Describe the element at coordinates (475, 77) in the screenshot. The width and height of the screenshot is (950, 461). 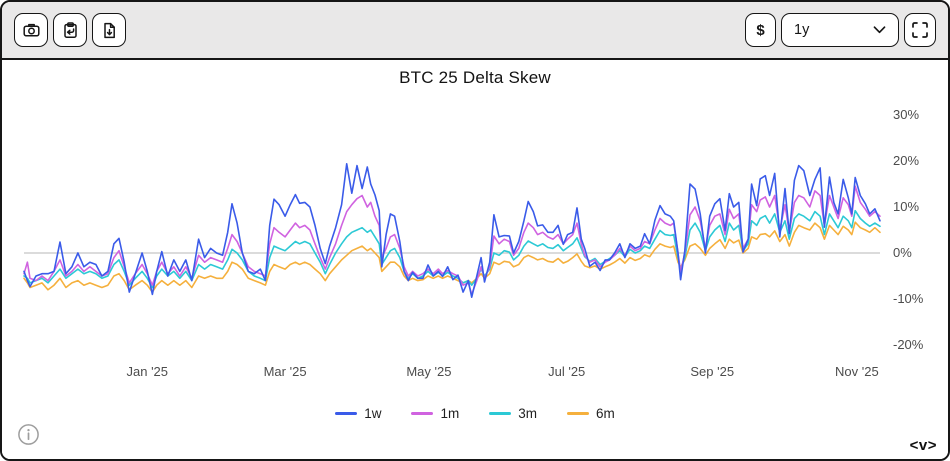
I see `chart-title: BTC 25 Delta Skew` at that location.